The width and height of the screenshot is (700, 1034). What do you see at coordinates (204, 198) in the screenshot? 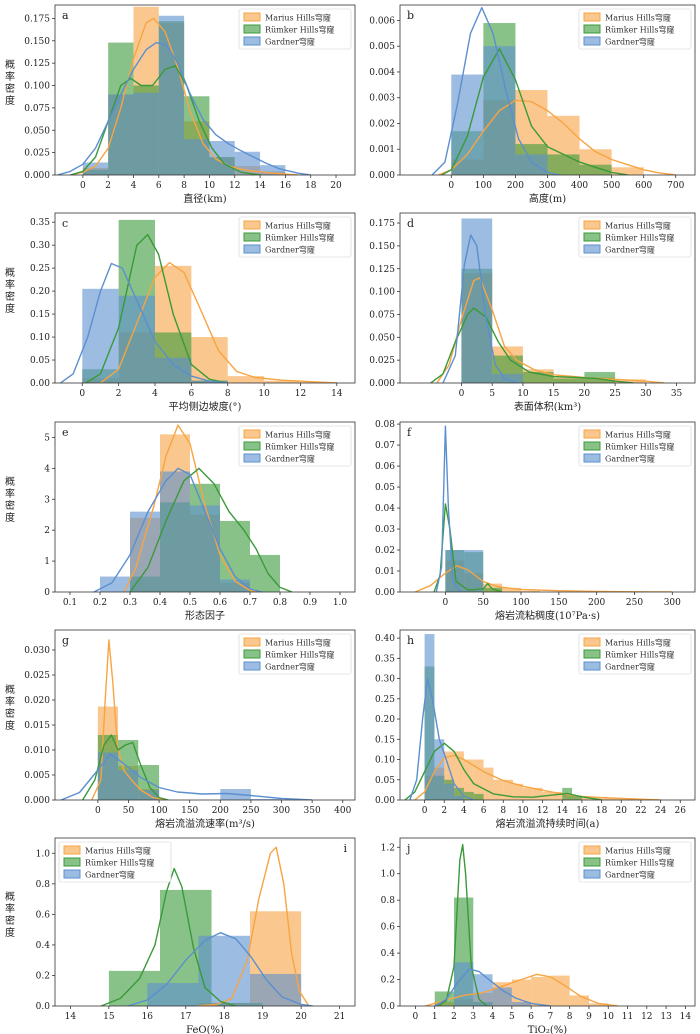
I see `x-axis-label: 直径(km)` at bounding box center [204, 198].